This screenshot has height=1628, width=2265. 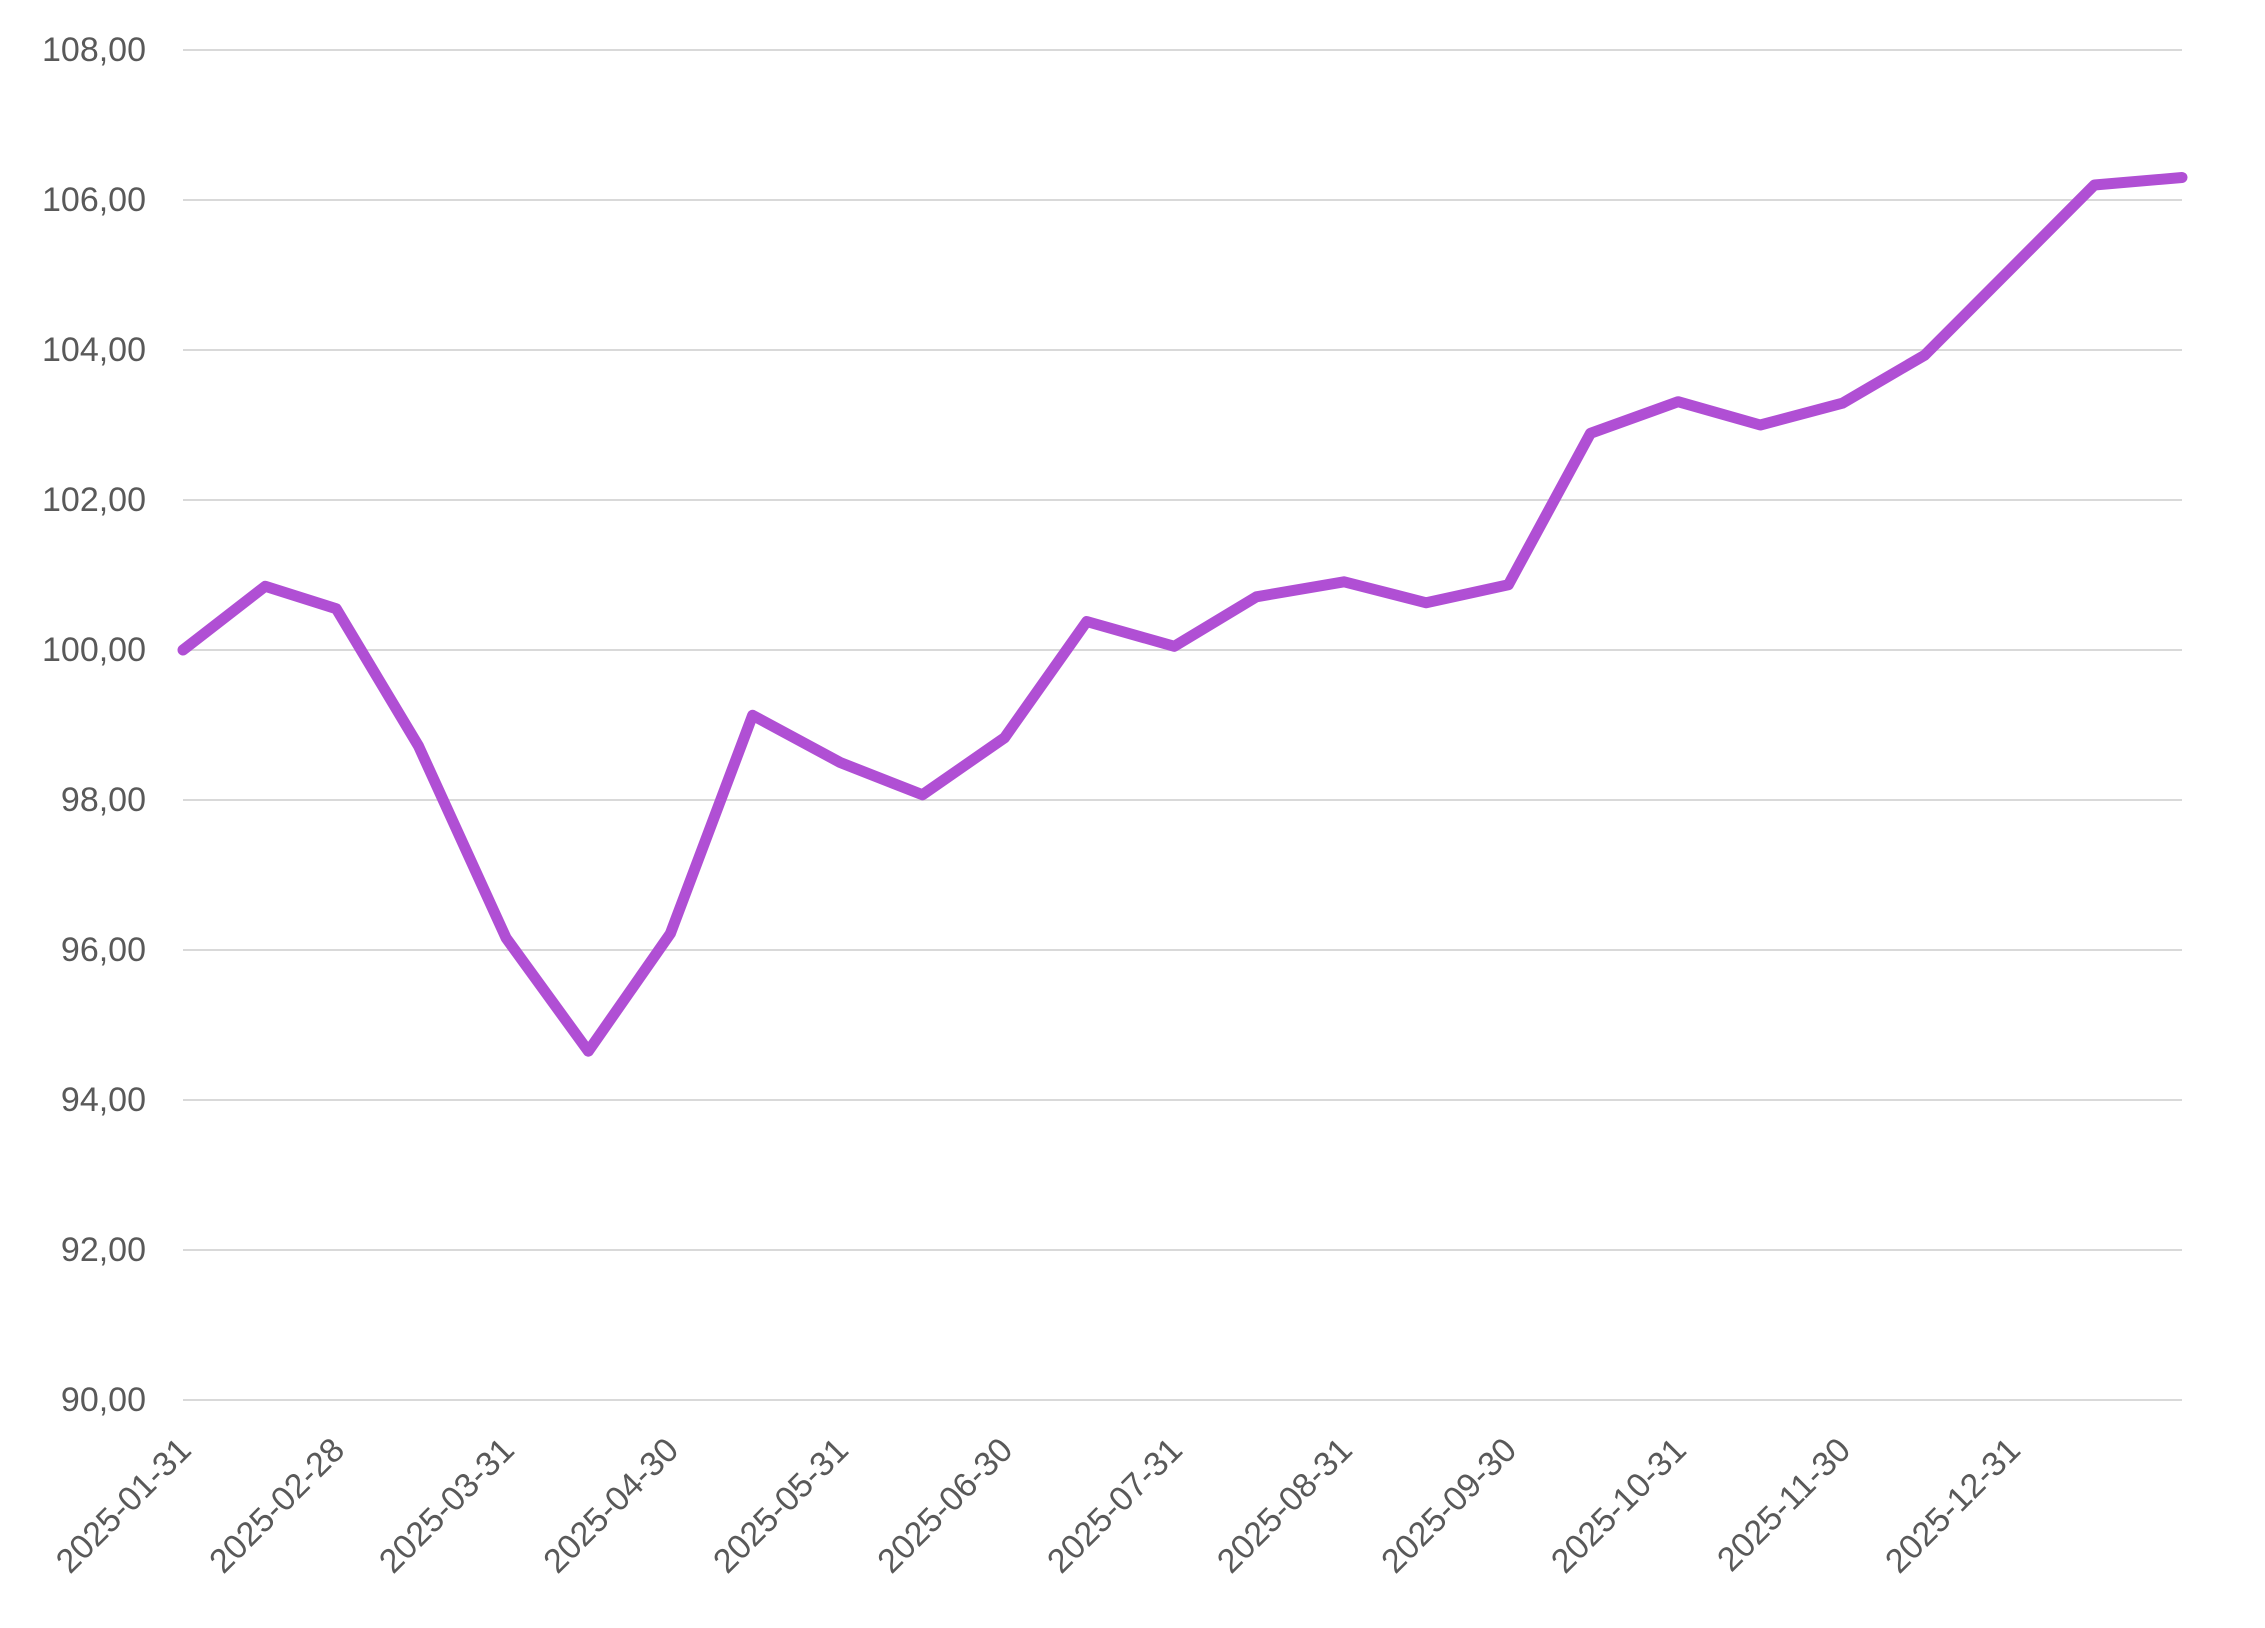 I want to click on x-axis-tick-label: 2025-07-31, so click(x=1115, y=1506).